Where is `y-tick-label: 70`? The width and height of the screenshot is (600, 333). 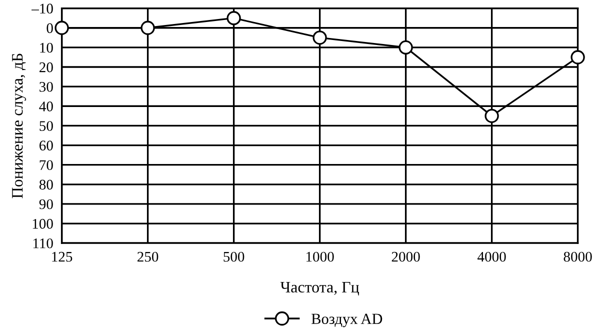
y-tick-label: 70 is located at coordinates (46, 165).